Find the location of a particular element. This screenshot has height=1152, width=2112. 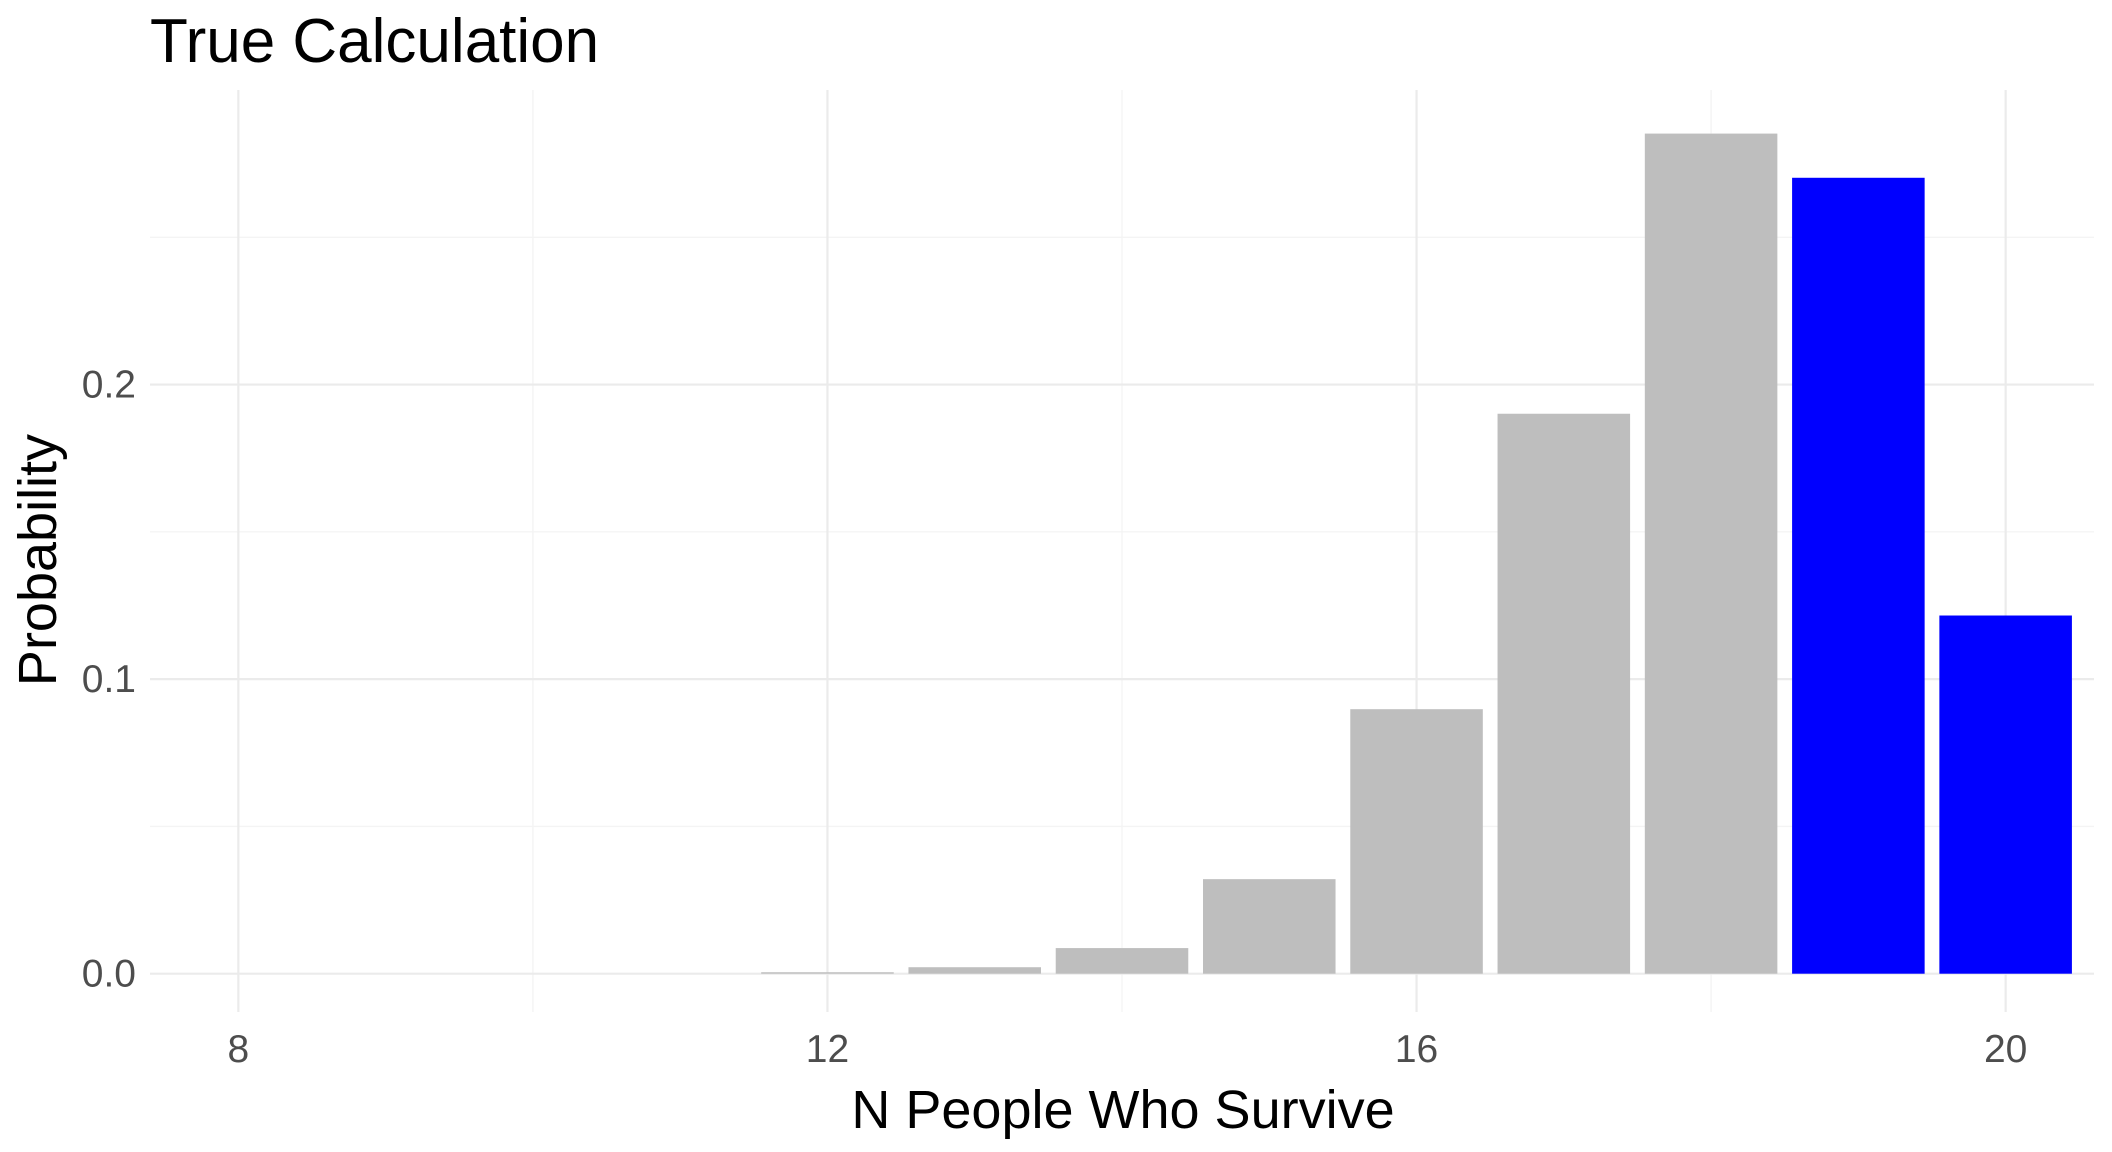

x-tick-label: 12 is located at coordinates (827, 1049).